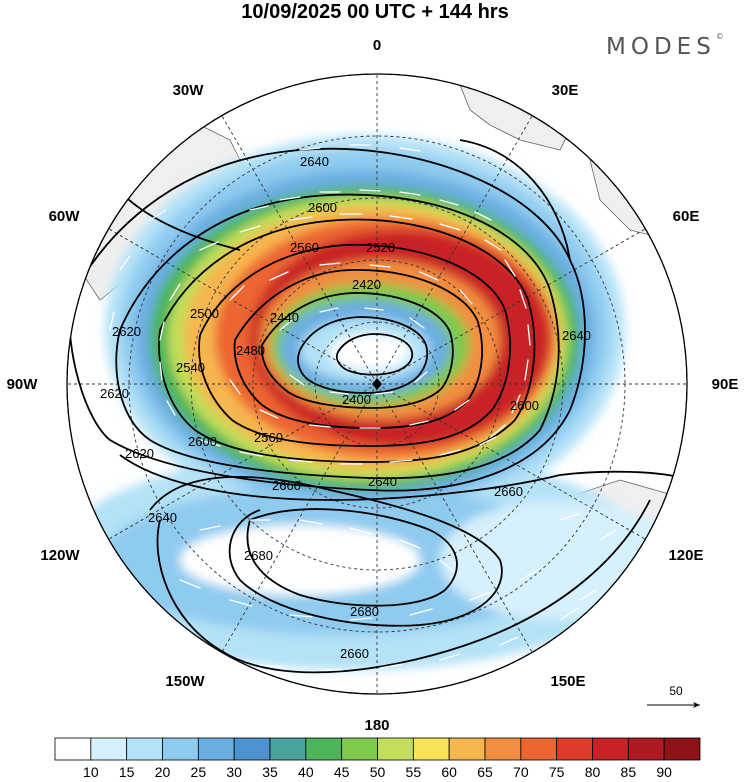 The height and width of the screenshot is (782, 750). What do you see at coordinates (185, 681) in the screenshot?
I see `lon-label: 150W` at bounding box center [185, 681].